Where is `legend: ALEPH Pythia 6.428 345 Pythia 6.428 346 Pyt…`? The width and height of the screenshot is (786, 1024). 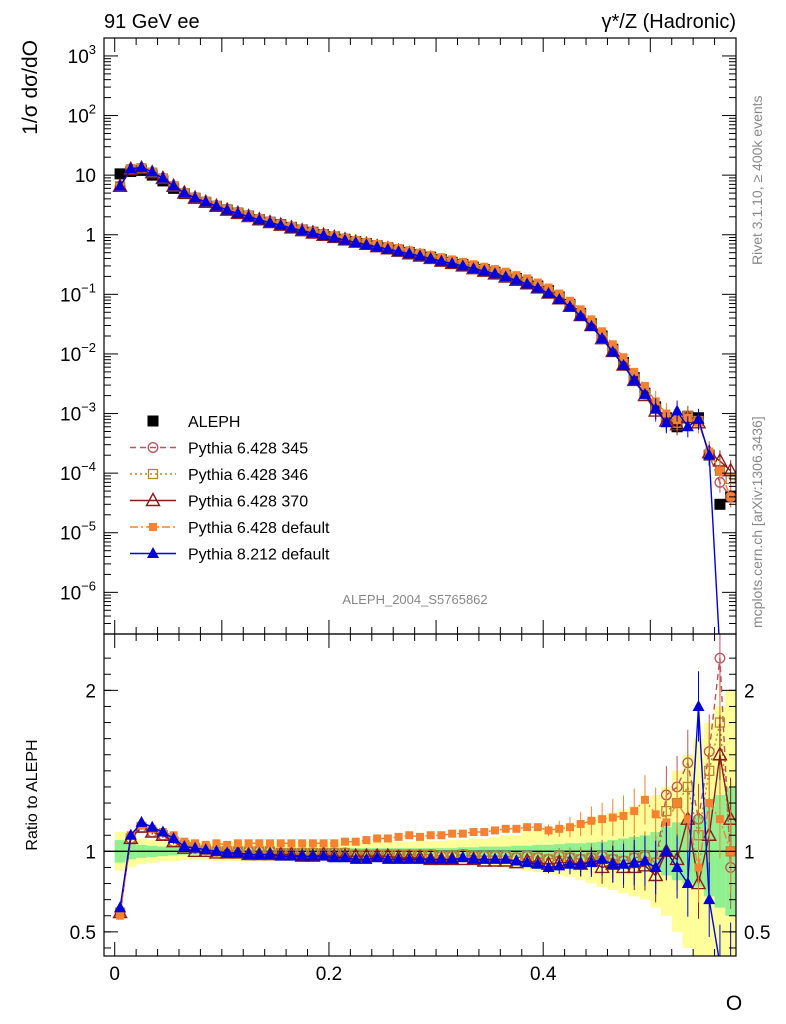
legend: ALEPH Pythia 6.428 345 Pythia 6.428 346 Pyt… is located at coordinates (230, 489).